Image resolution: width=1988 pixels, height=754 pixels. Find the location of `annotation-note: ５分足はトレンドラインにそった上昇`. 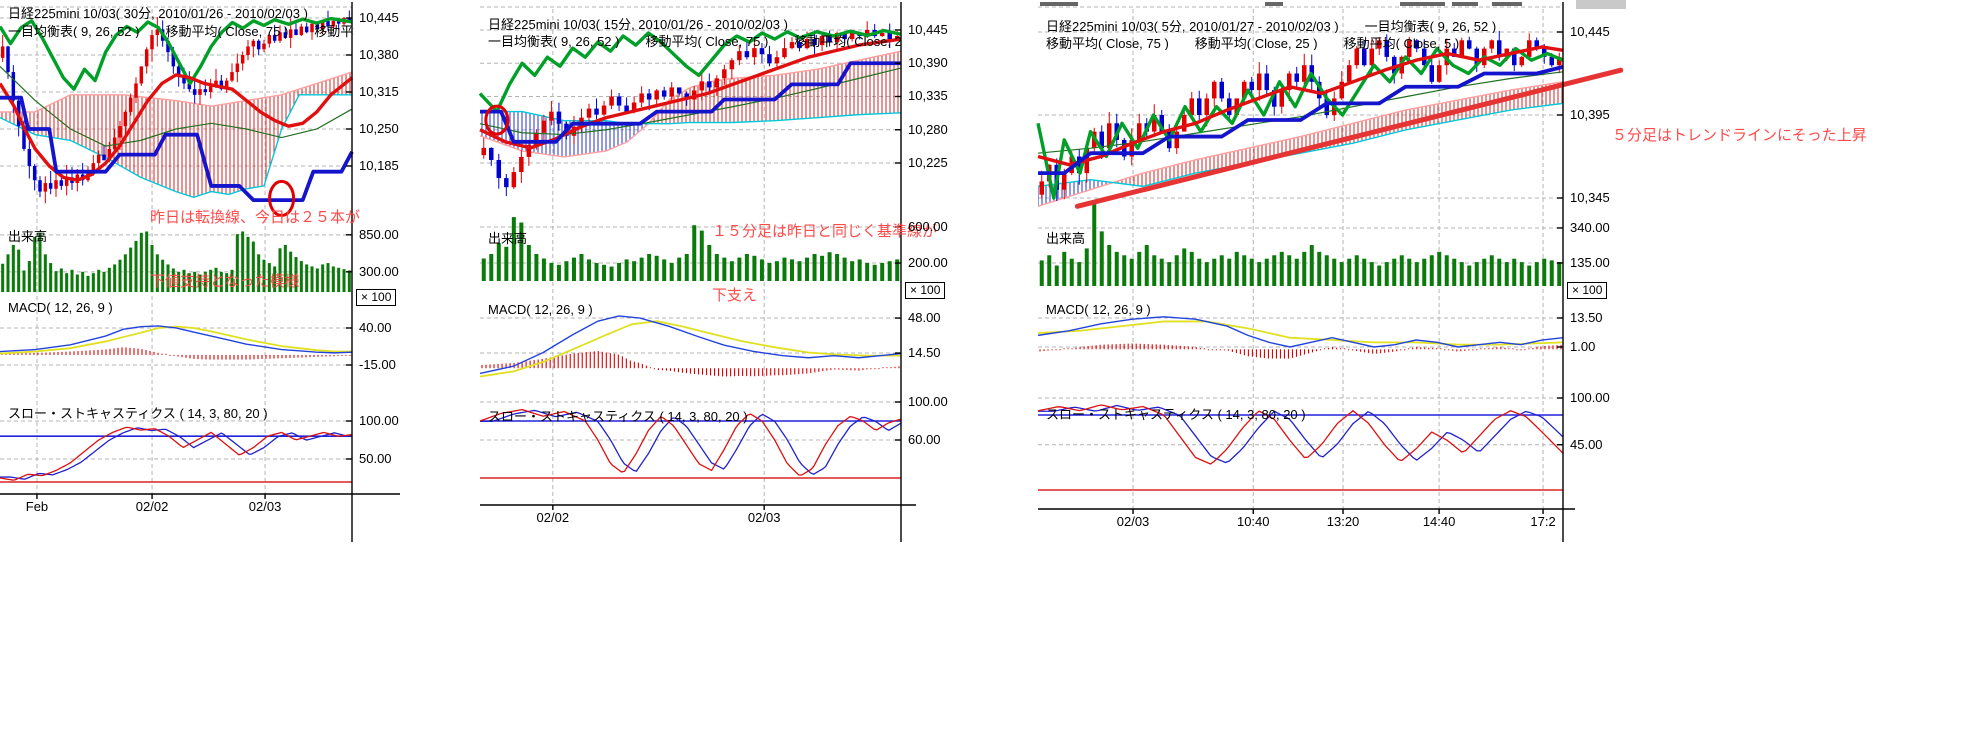

annotation-note: ５分足はトレンドラインにそった上昇 is located at coordinates (1739, 138).